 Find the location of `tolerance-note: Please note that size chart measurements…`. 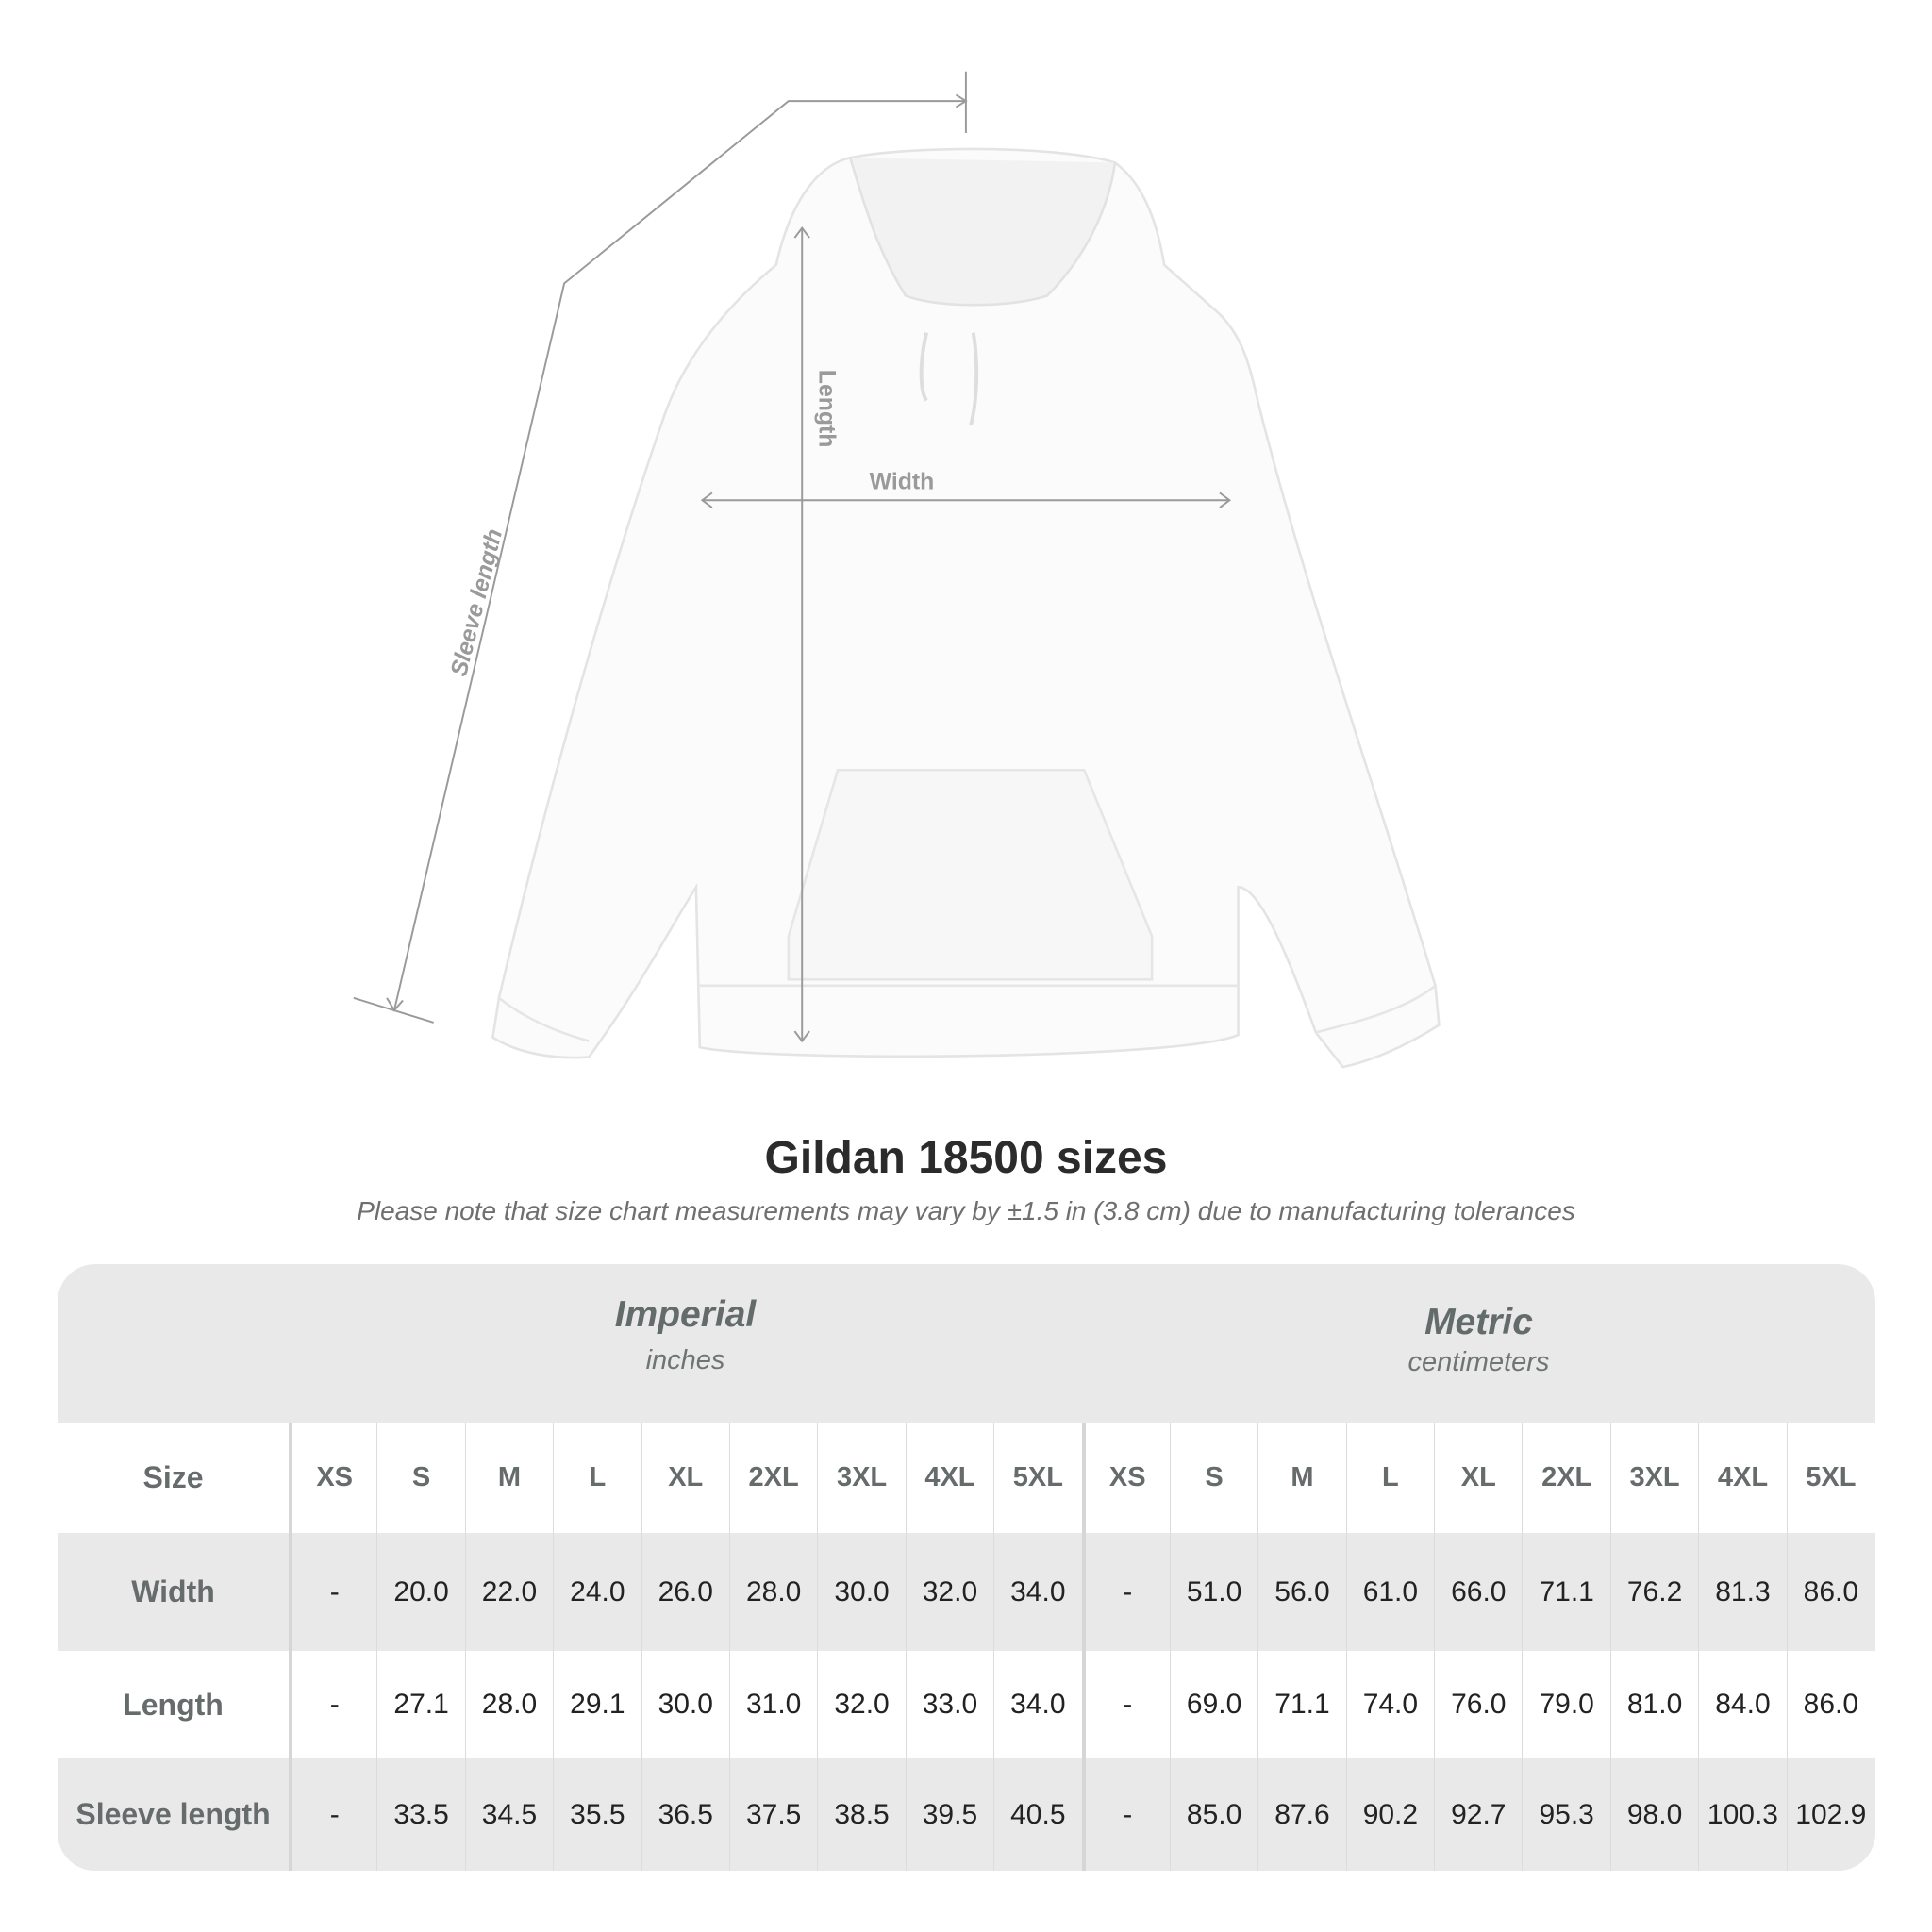

tolerance-note: Please note that size chart measurements… is located at coordinates (966, 1211).